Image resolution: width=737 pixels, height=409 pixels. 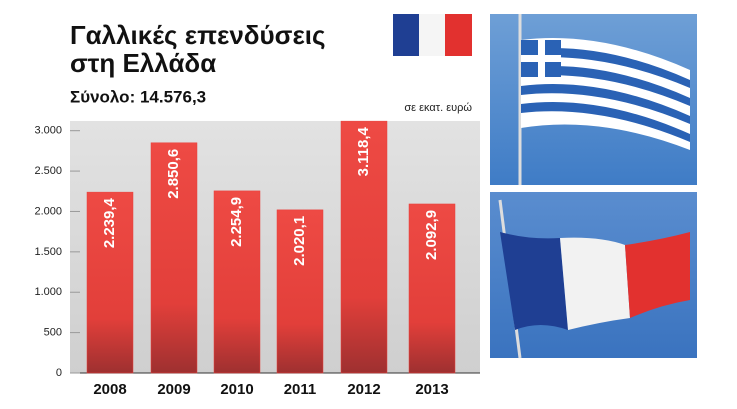 I want to click on unit-label: σε εκατ. ευρώ, so click(x=438, y=108).